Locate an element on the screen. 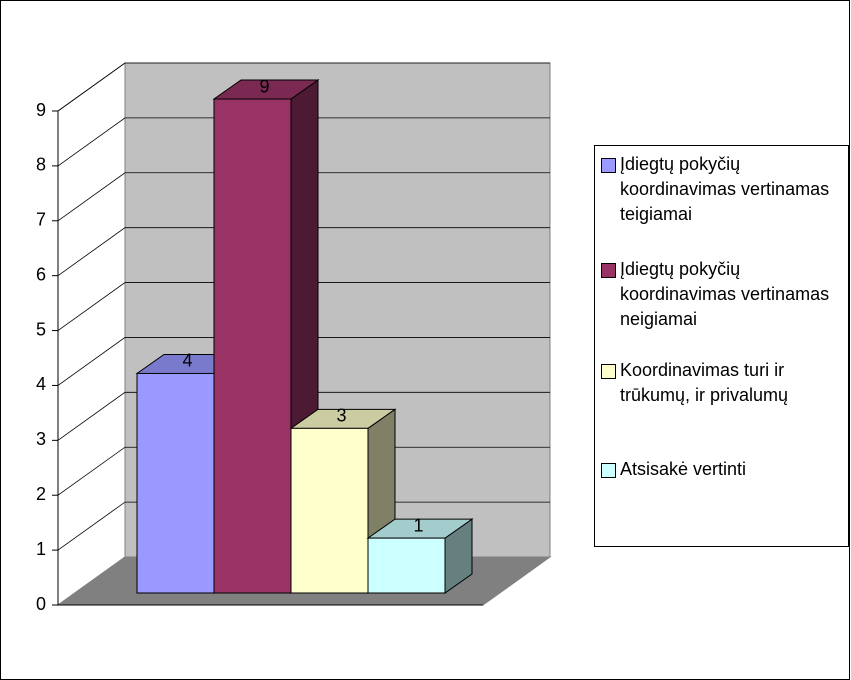 The width and height of the screenshot is (851, 680). side-wall is located at coordinates (91, 334).